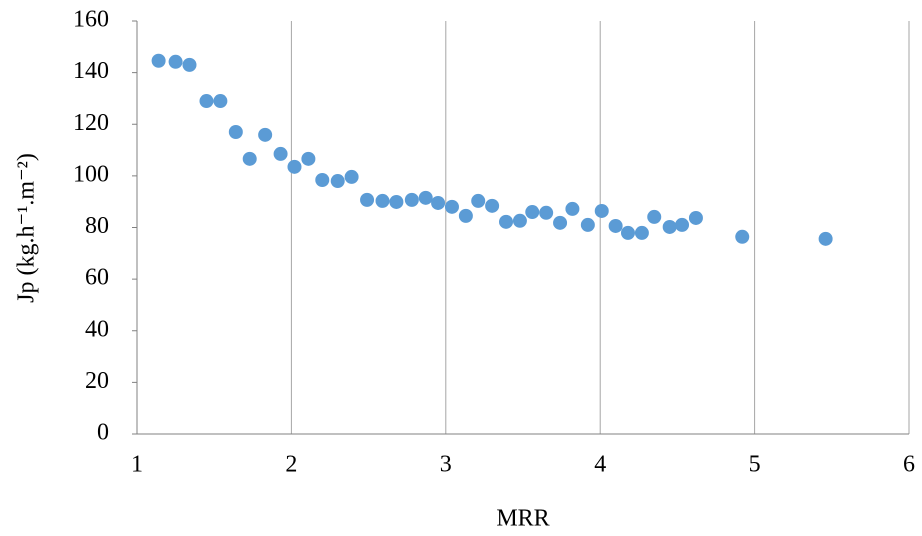 The height and width of the screenshot is (536, 922). What do you see at coordinates (137, 465) in the screenshot?
I see `x-tick-label: 1` at bounding box center [137, 465].